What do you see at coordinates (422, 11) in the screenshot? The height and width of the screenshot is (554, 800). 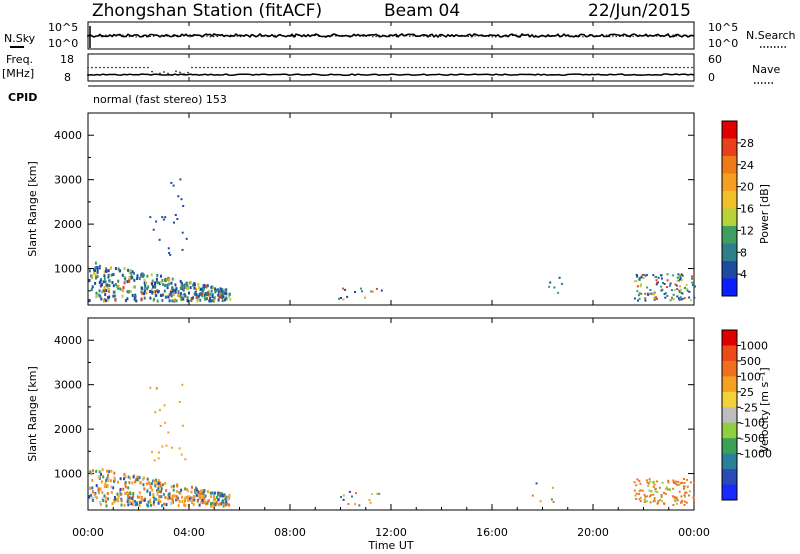 I see `beam-label: Beam 04` at bounding box center [422, 11].